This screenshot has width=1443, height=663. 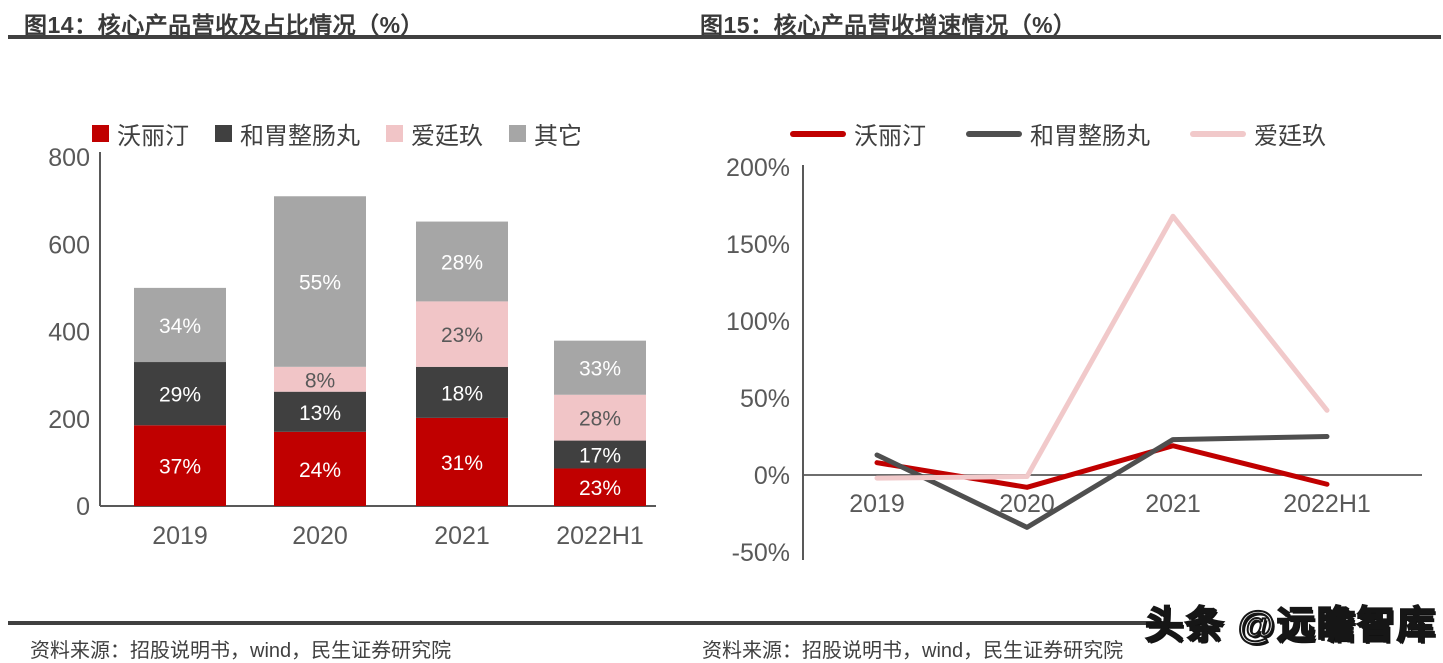 What do you see at coordinates (913, 651) in the screenshot?
I see `right-source-note: 资料来源：招股说明书，wind，民生证券研究院` at bounding box center [913, 651].